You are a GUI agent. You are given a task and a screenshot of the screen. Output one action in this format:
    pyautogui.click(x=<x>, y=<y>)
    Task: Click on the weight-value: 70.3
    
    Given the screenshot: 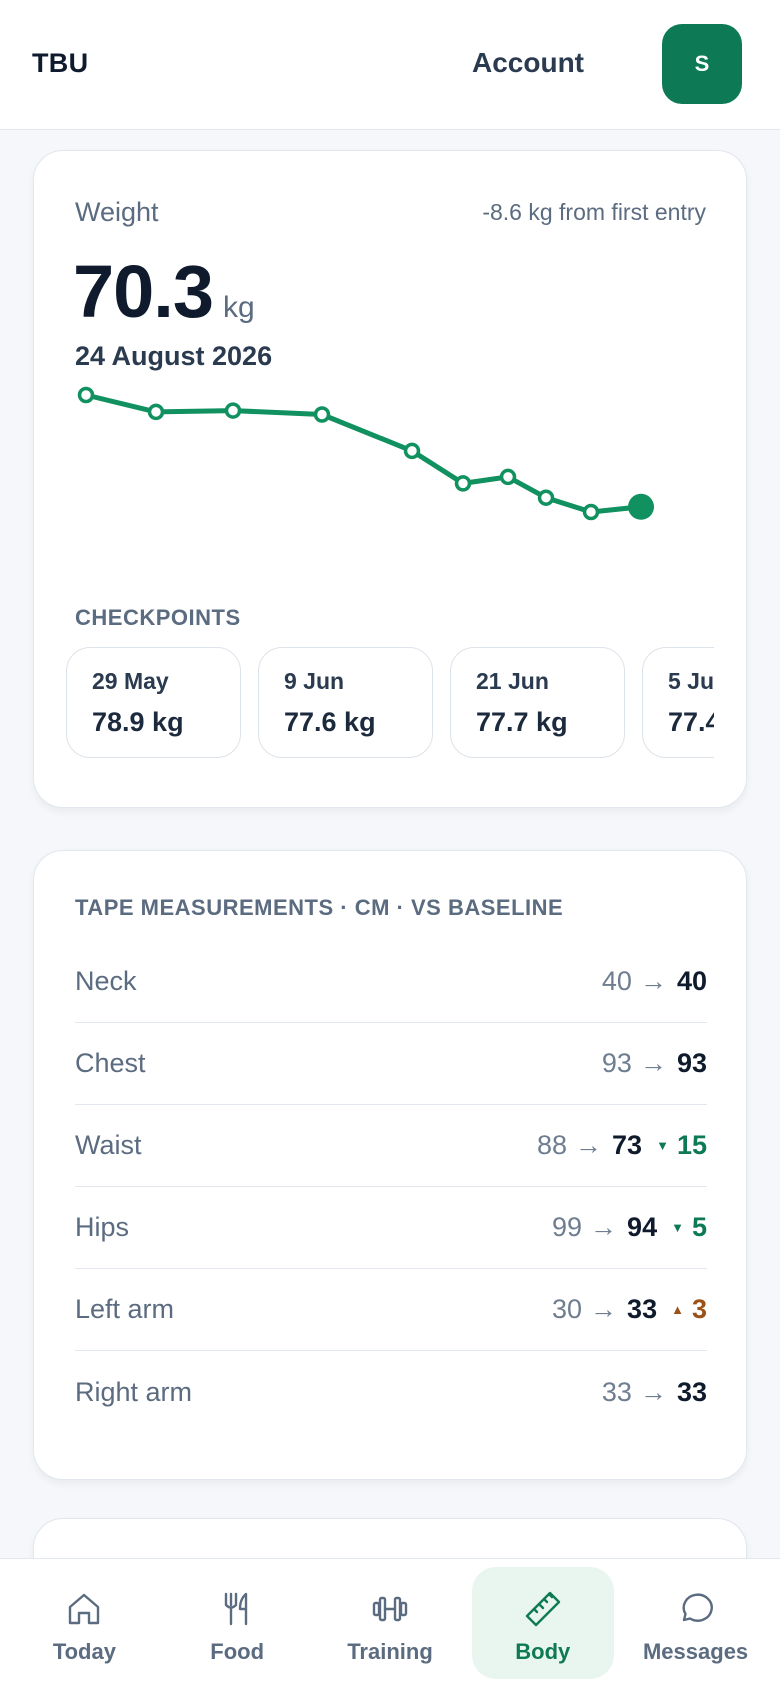 What is the action you would take?
    pyautogui.click(x=143, y=291)
    